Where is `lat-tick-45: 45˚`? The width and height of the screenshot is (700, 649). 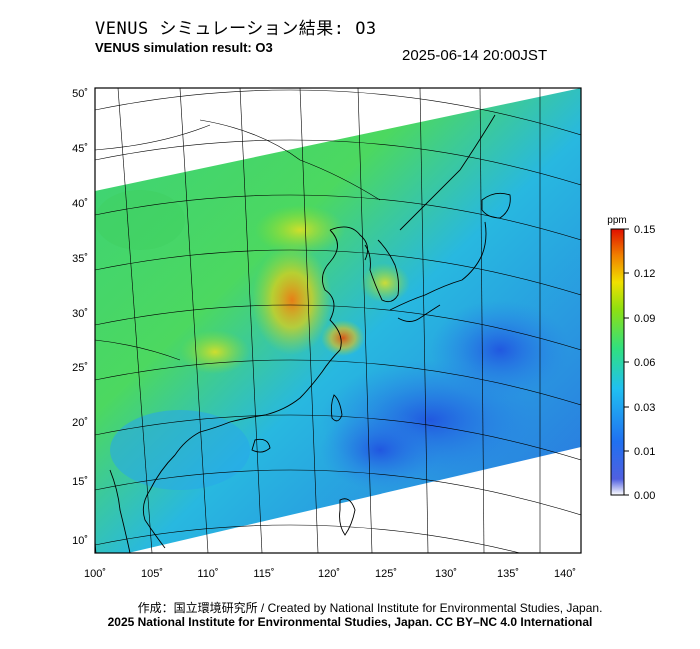 lat-tick-45: 45˚ is located at coordinates (80, 149).